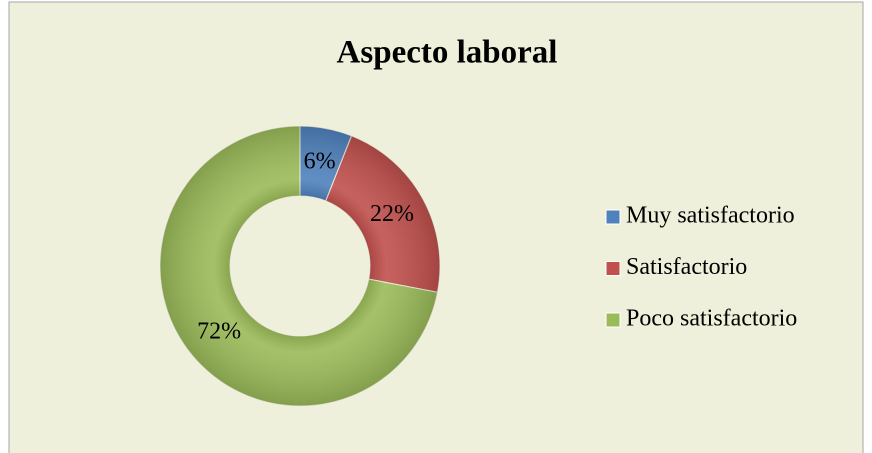 The height and width of the screenshot is (453, 872). I want to click on data-label: 22%, so click(392, 214).